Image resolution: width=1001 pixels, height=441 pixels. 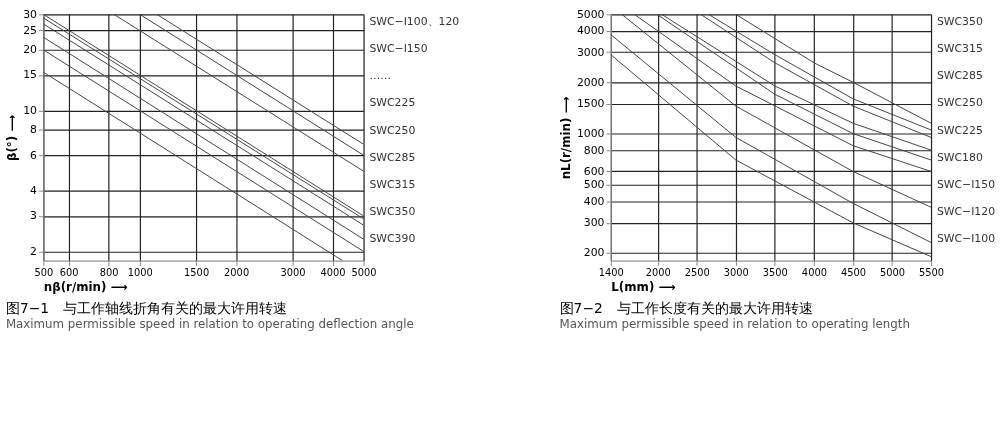 I want to click on y-axis-title: nL(r/min) ⟶, so click(x=565, y=138).